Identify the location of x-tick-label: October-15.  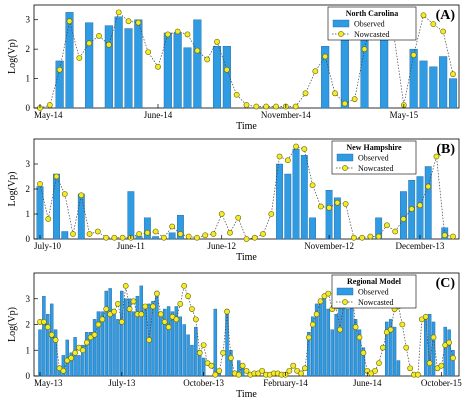
(441, 383).